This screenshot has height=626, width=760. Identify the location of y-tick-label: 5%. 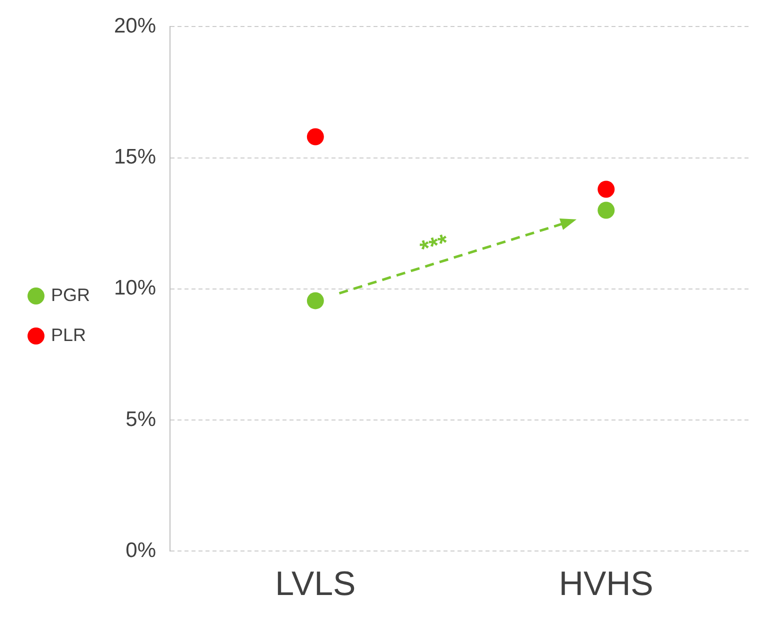
(141, 419).